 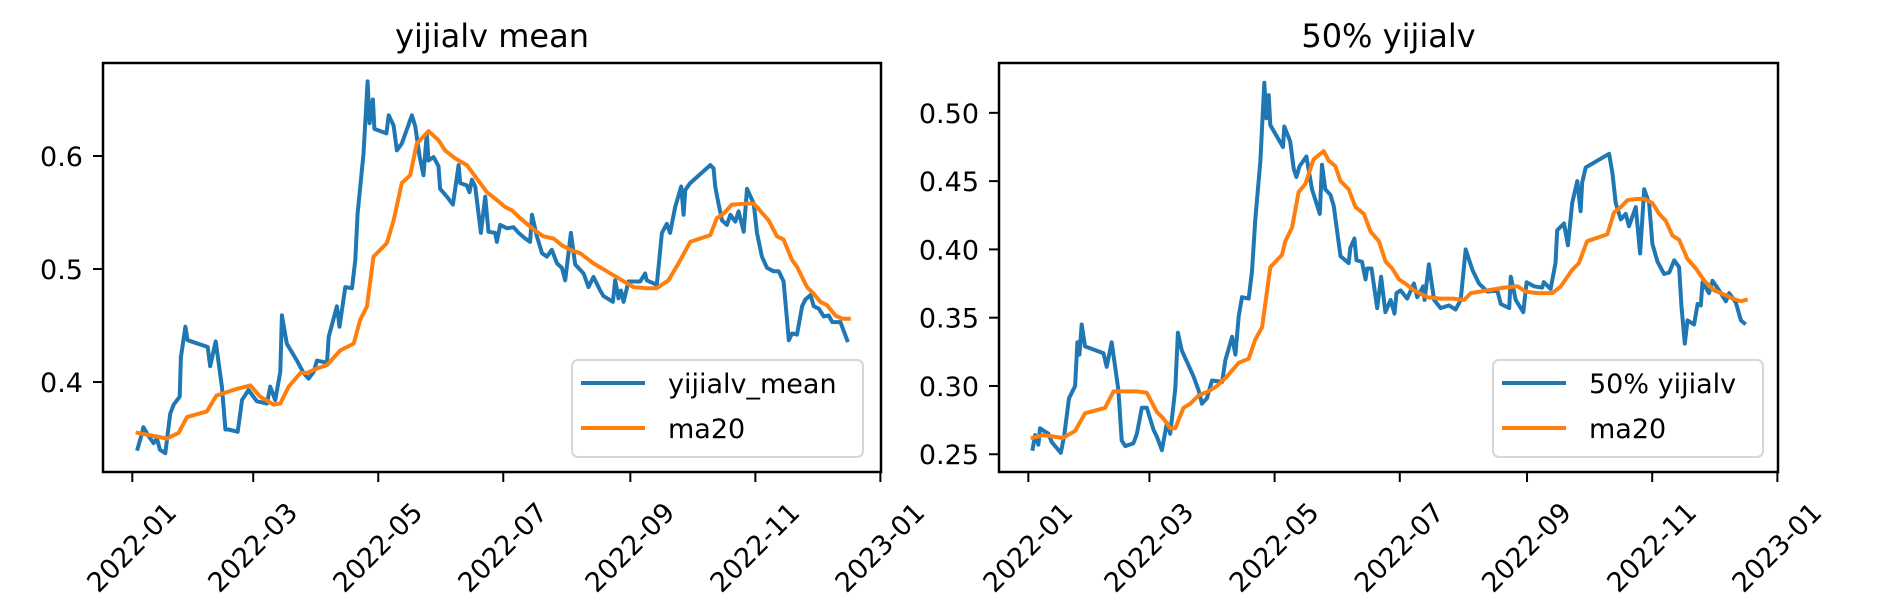 What do you see at coordinates (949, 319) in the screenshot?
I see `y-tick-label: 0.35` at bounding box center [949, 319].